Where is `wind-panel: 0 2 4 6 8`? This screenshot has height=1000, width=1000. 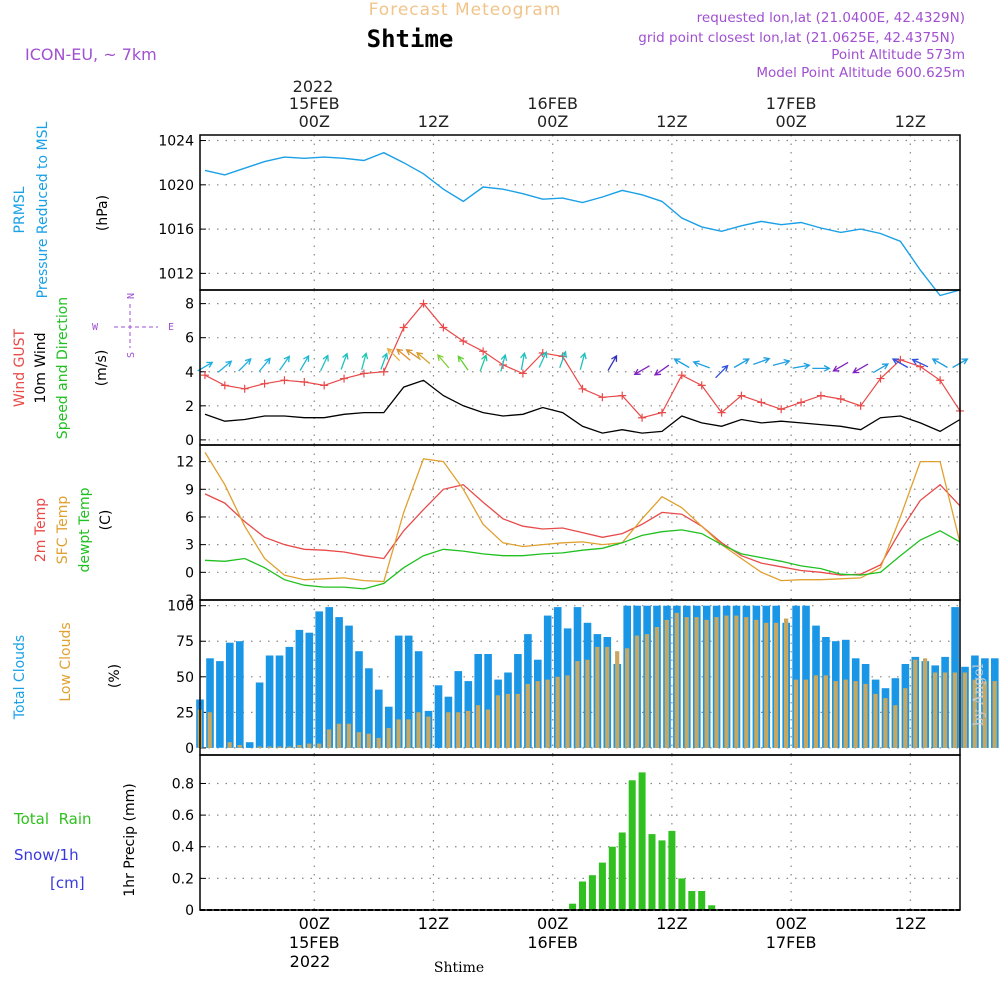 wind-panel: 0 2 4 6 8 is located at coordinates (577, 369).